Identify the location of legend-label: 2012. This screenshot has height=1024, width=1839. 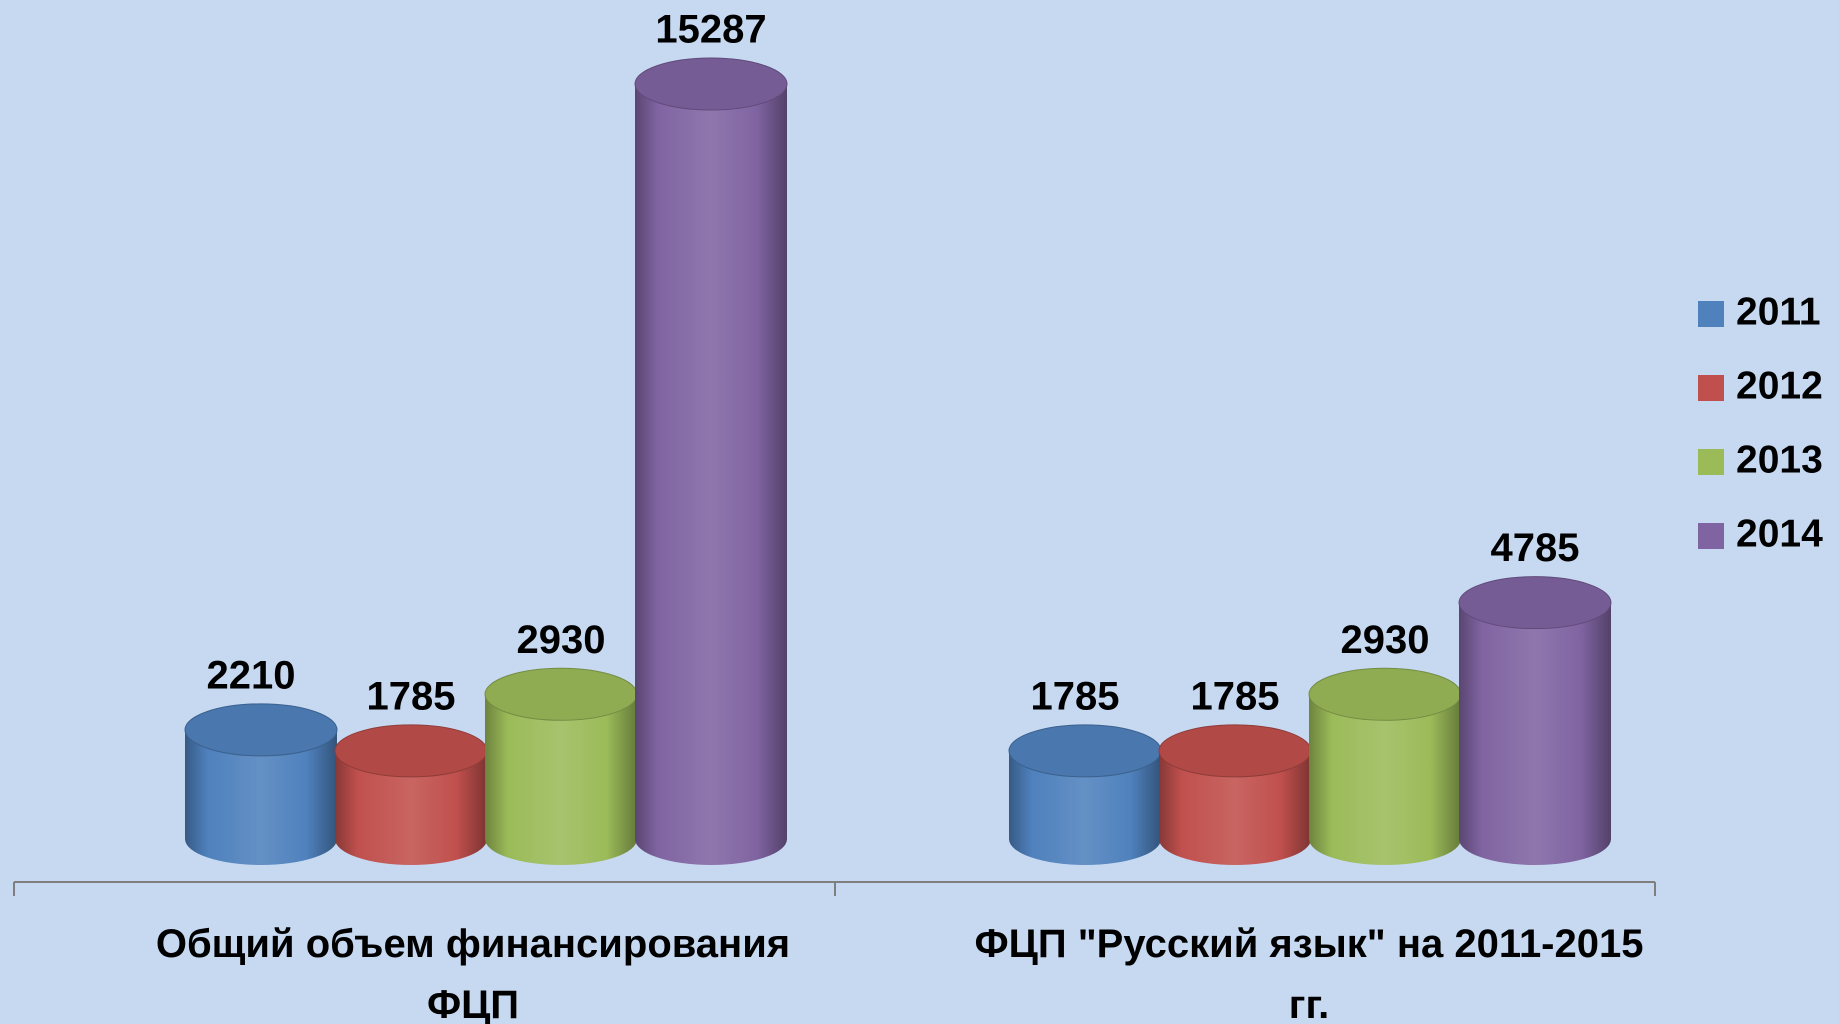
(1779, 385).